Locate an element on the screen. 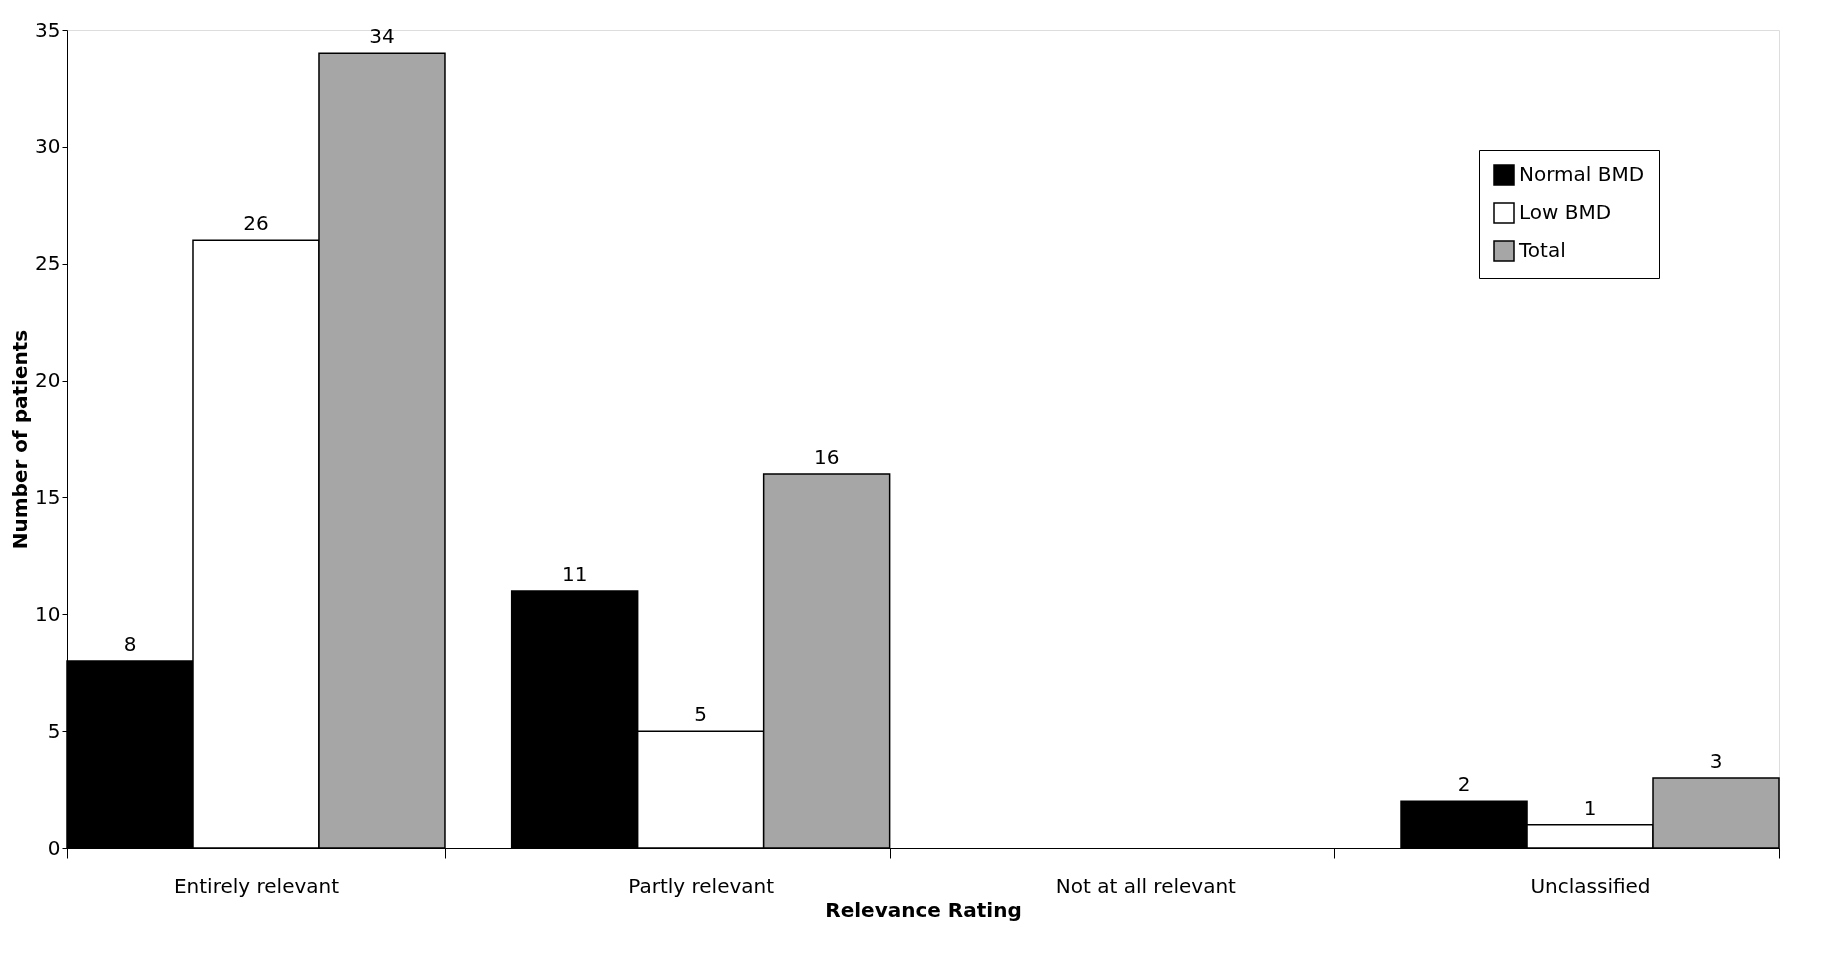  data-label: 26 is located at coordinates (256, 223).